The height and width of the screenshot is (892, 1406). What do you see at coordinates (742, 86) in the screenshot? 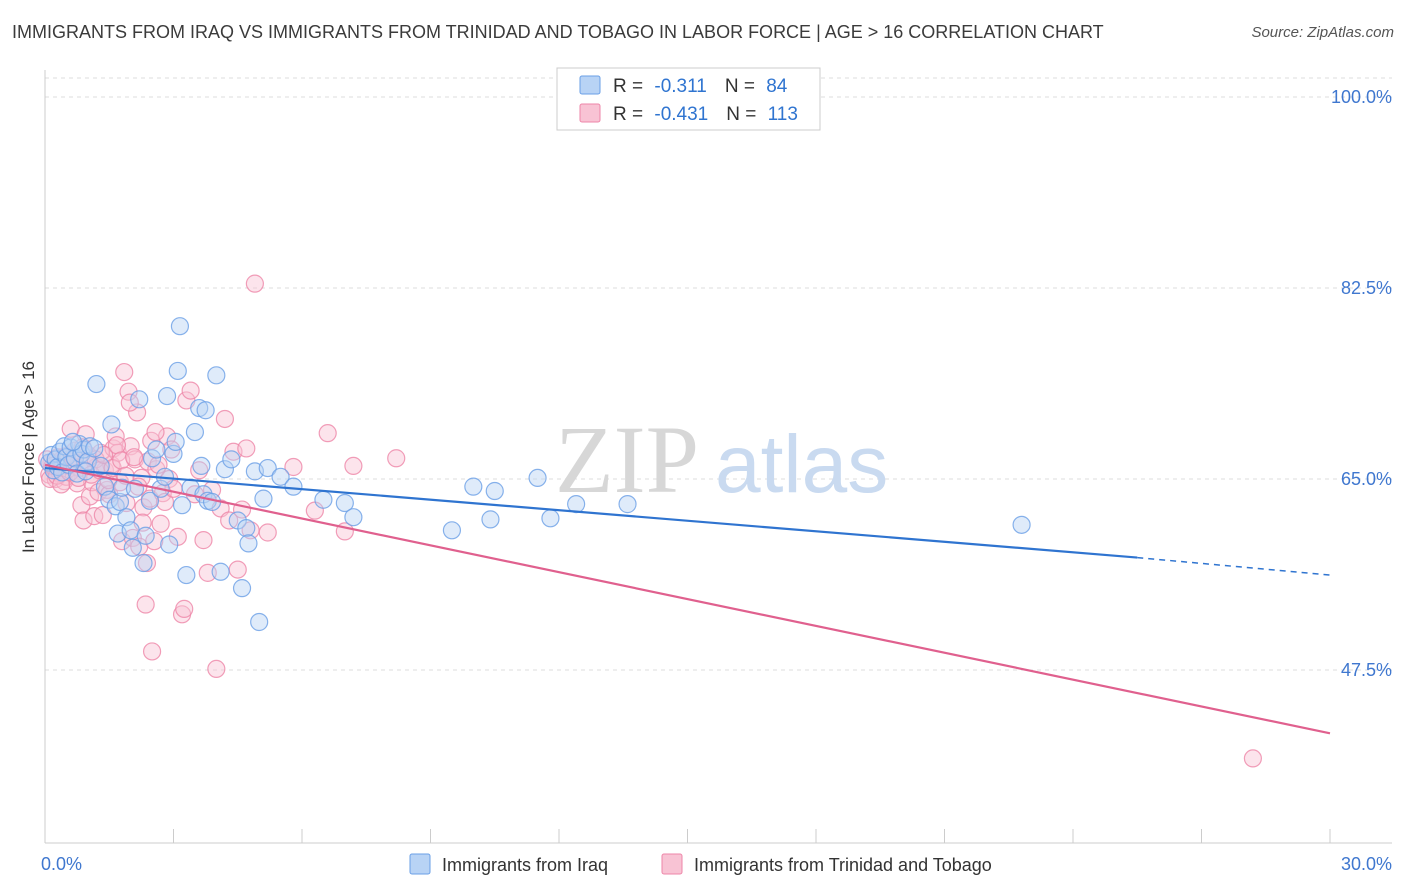
I see `legend-n-label-iraq: N =` at bounding box center [742, 86].